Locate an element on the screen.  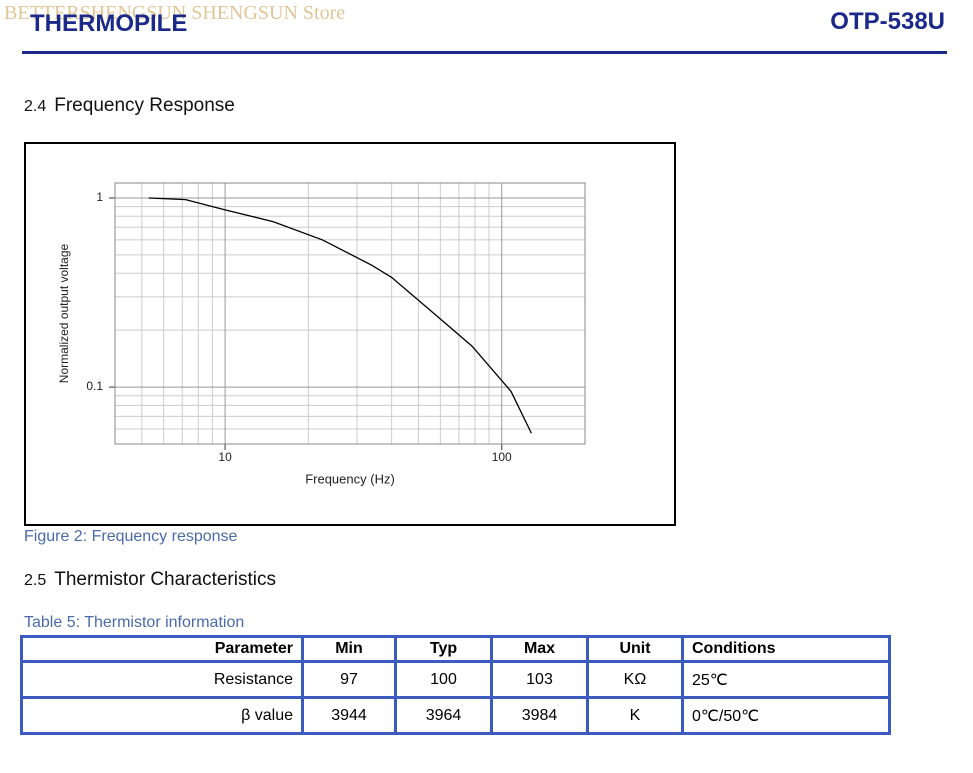
header-cell: Min is located at coordinates (349, 649).